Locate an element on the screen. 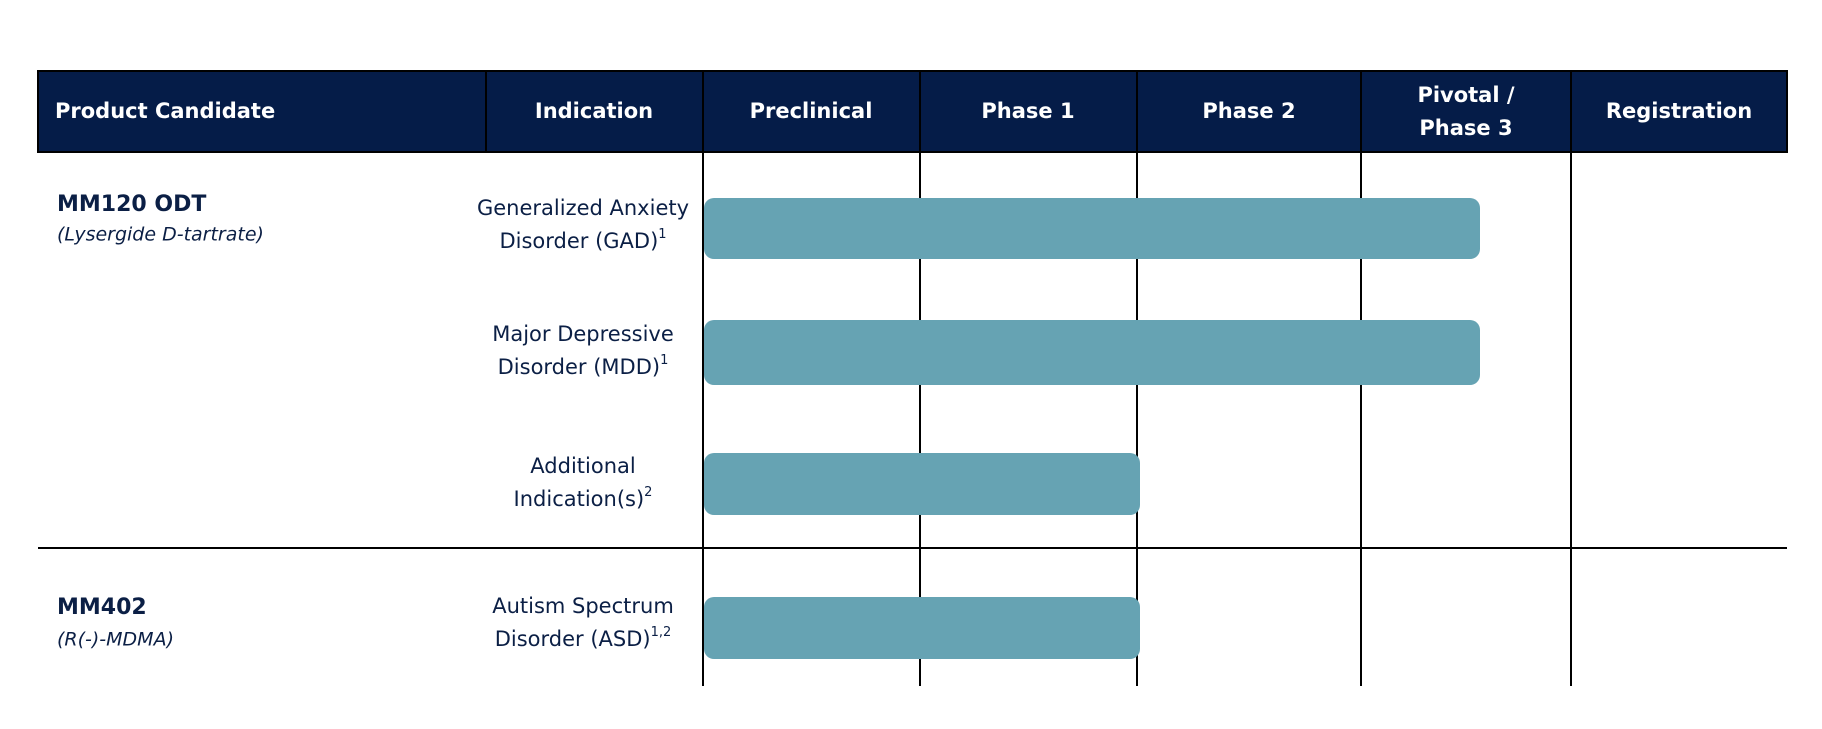 This screenshot has height=729, width=1822. indication: Major Depressive is located at coordinates (583, 334).